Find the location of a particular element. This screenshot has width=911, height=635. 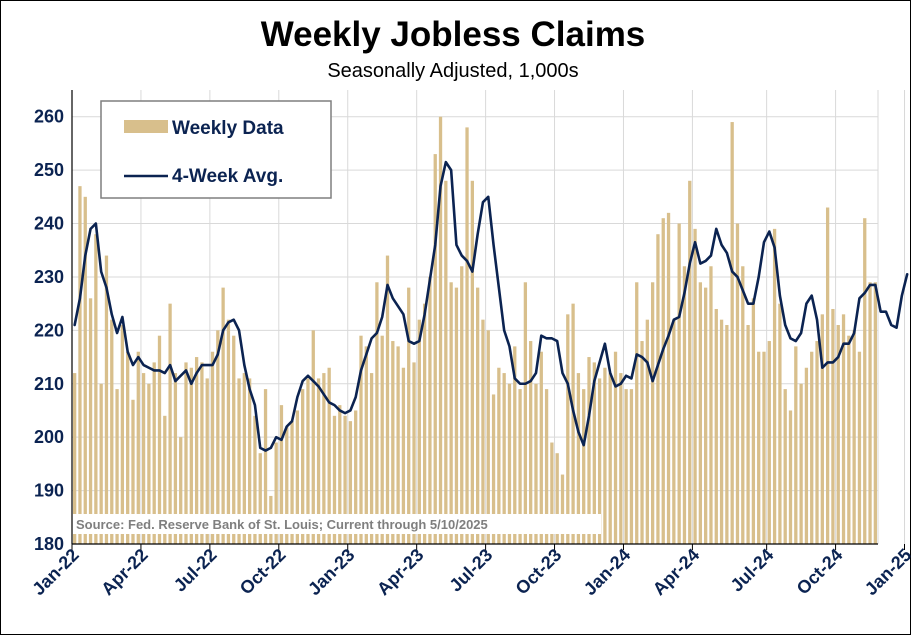

y-tick-label: 210 is located at coordinates (49, 384).